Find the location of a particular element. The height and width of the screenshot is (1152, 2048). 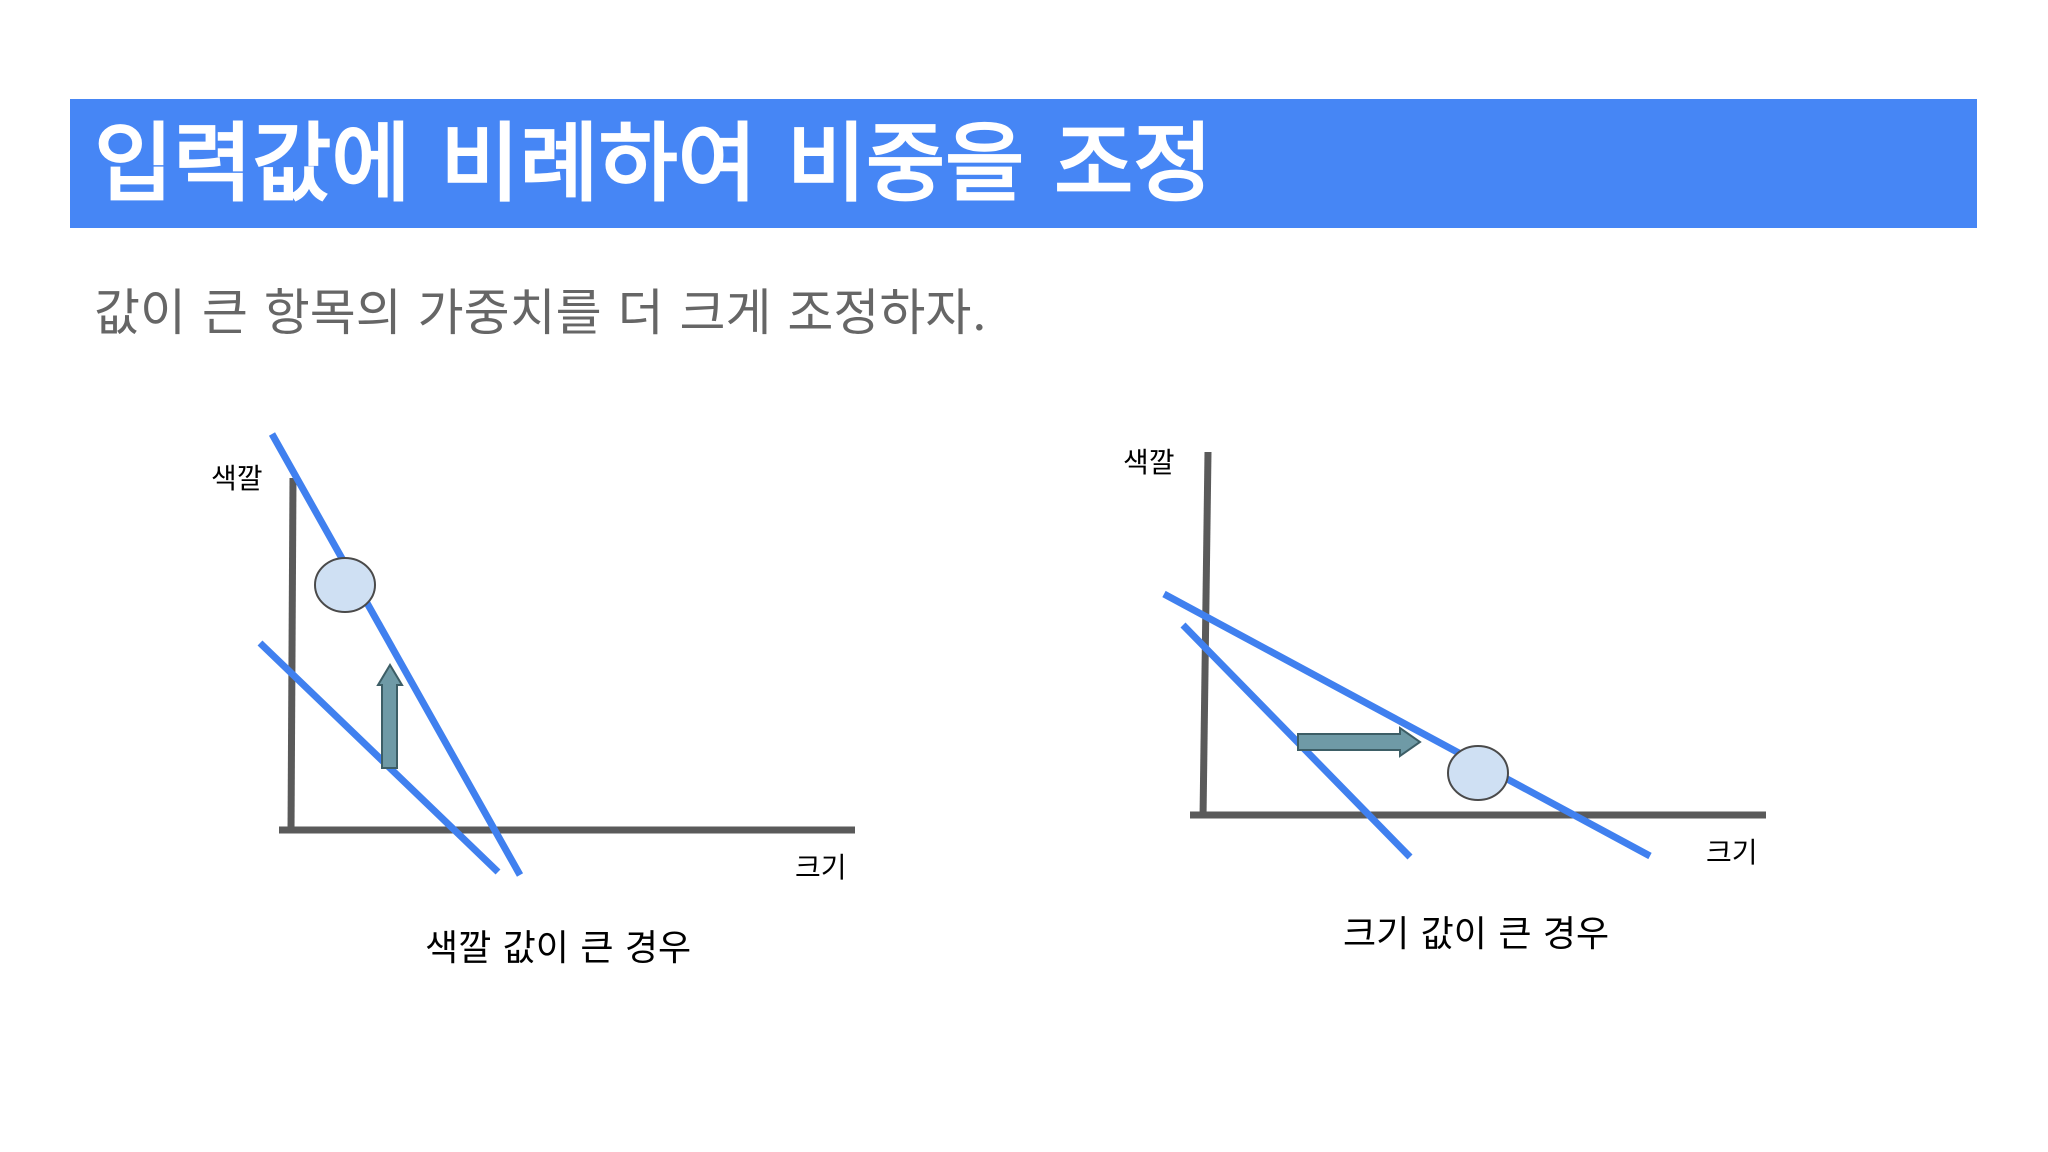

title-bar is located at coordinates (1023, 163).